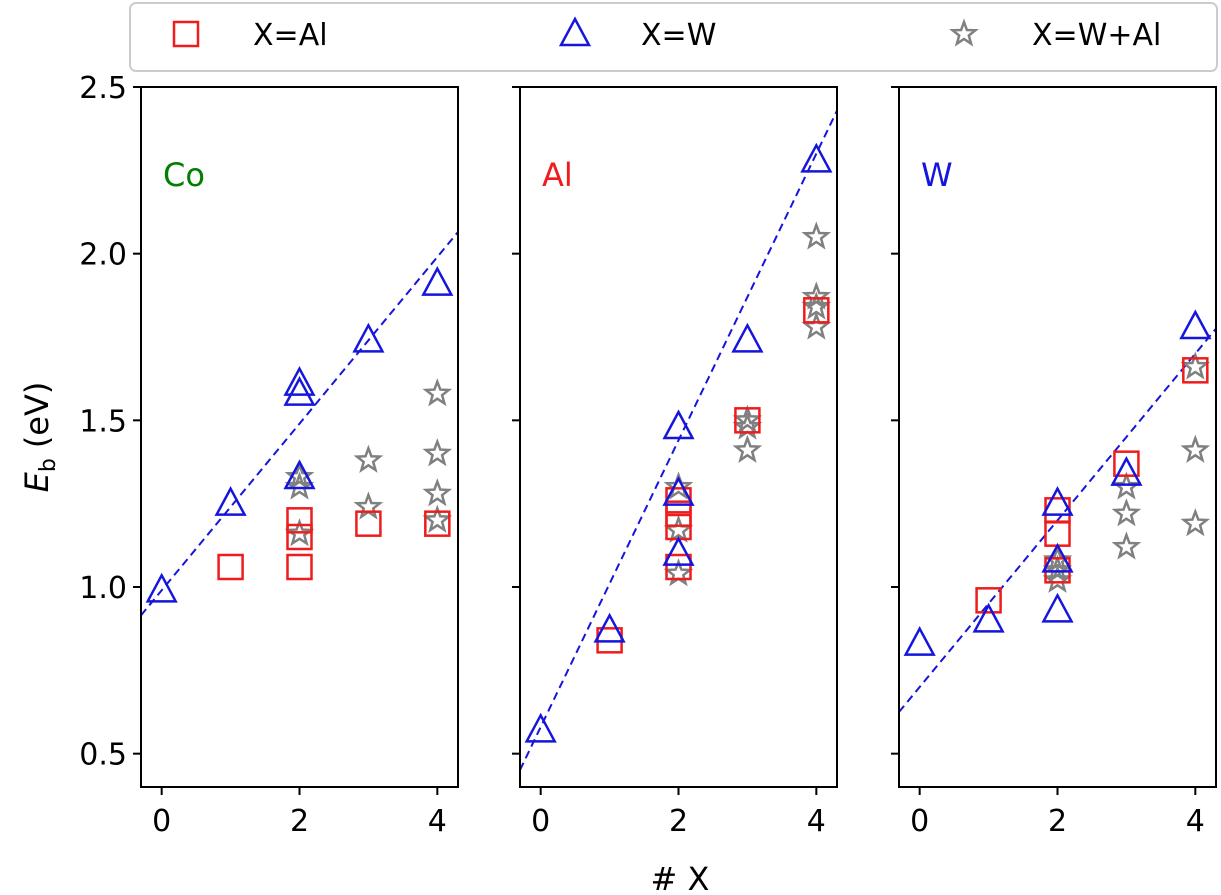 This screenshot has width=1221, height=895. I want to click on legend-entry: X=W+Al, so click(1055, 35).